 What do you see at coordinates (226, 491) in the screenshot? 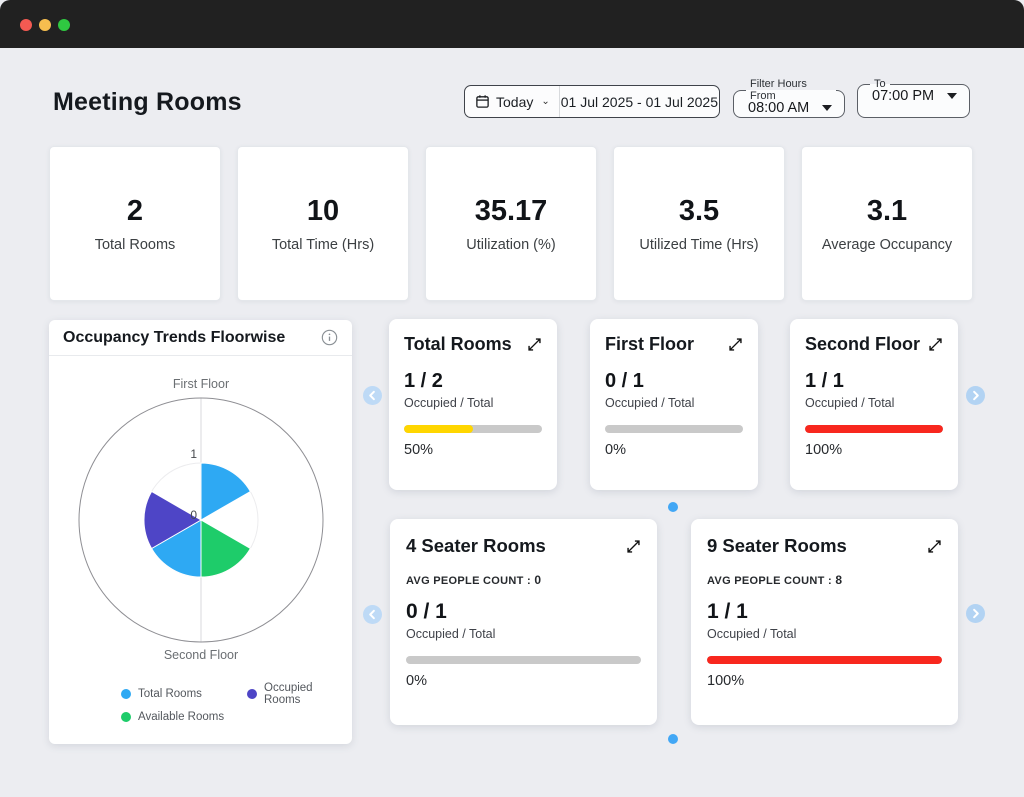
I see `sector-total-second-floor` at bounding box center [226, 491].